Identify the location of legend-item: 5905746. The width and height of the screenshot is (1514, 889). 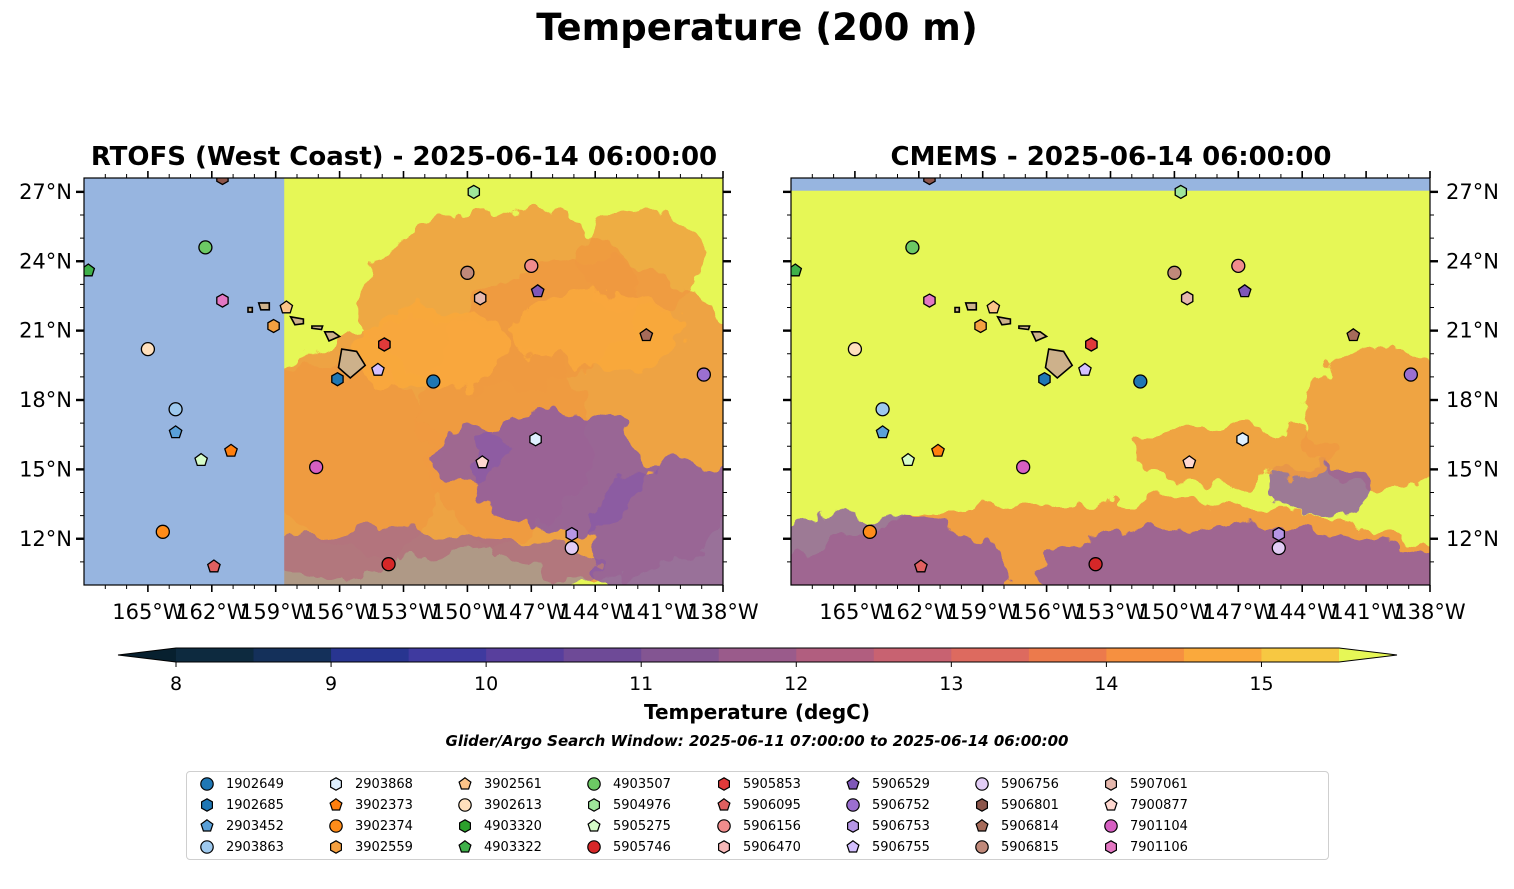
(628, 847).